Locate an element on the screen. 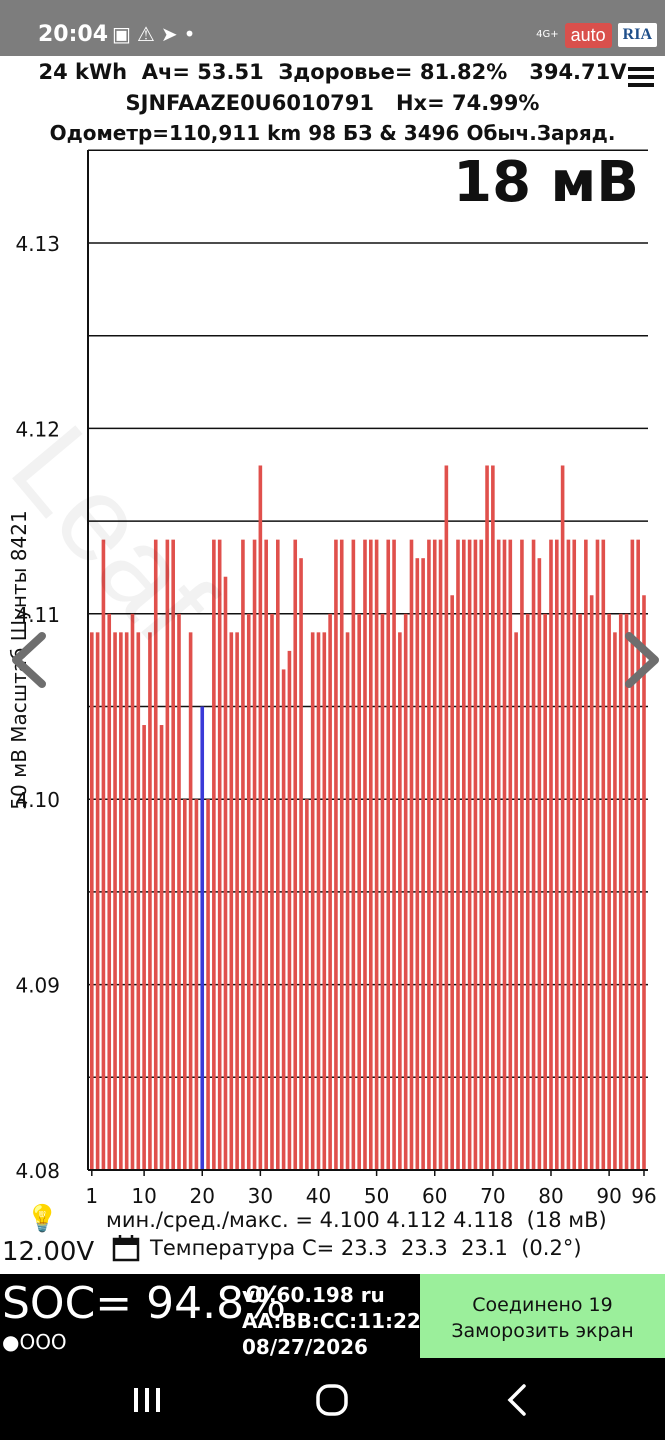 The image size is (665, 1440). x-tick-label: 96 is located at coordinates (643, 1196).